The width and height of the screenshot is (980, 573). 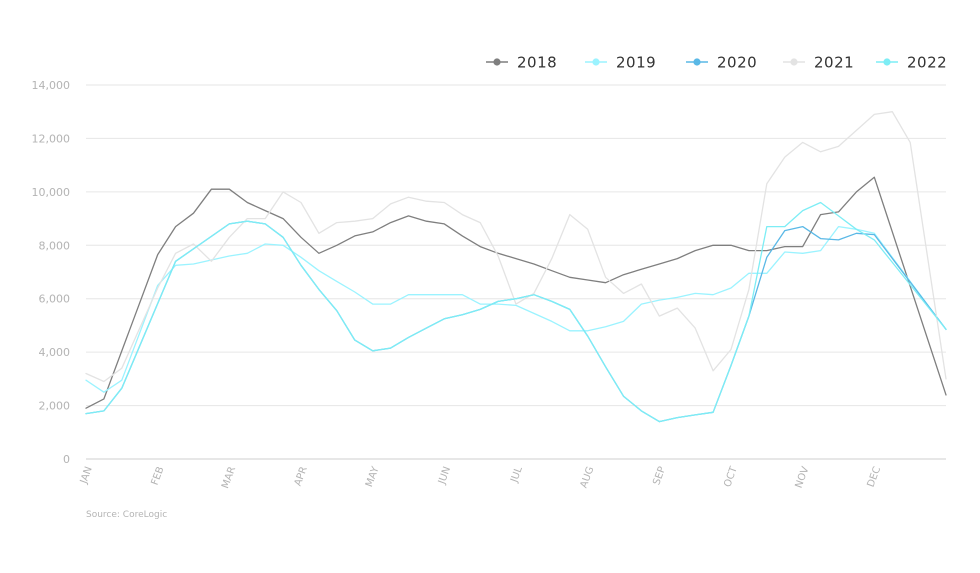 I want to click on y-tick-label: 12,000, so click(x=51, y=138).